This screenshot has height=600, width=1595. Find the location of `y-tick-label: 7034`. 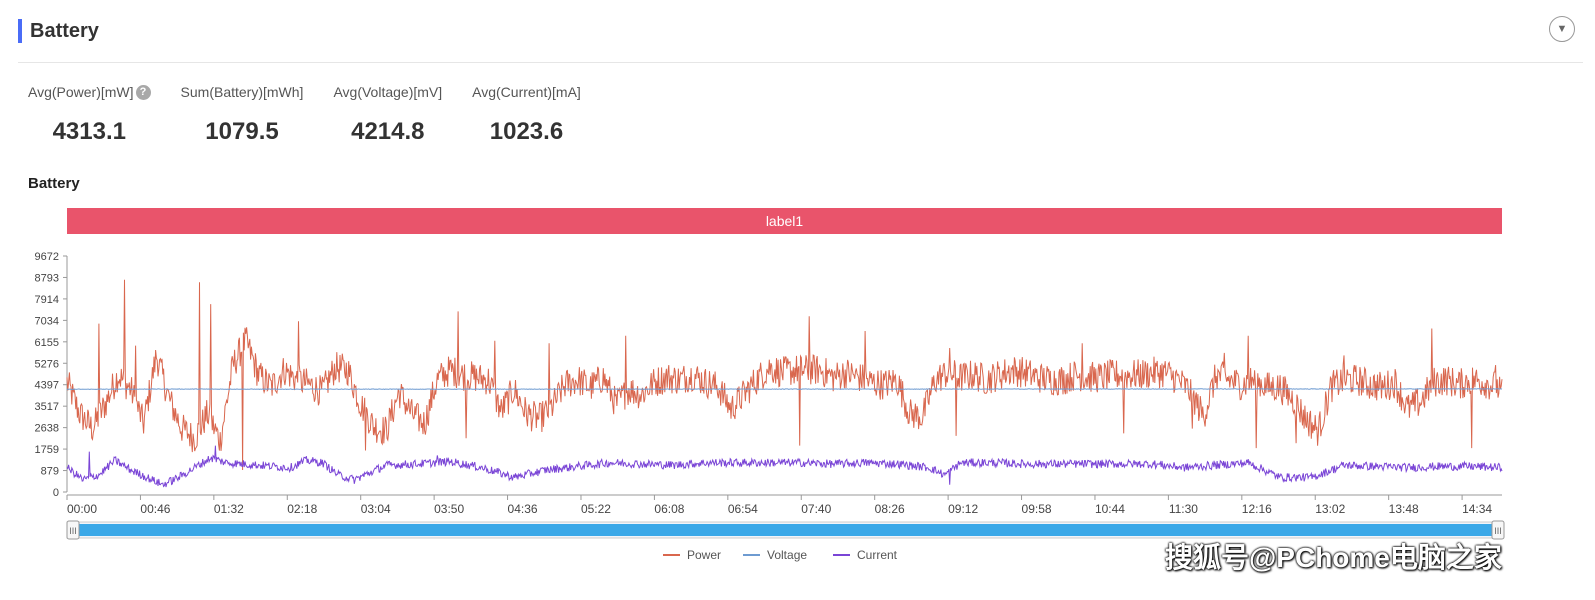

y-tick-label: 7034 is located at coordinates (47, 321).